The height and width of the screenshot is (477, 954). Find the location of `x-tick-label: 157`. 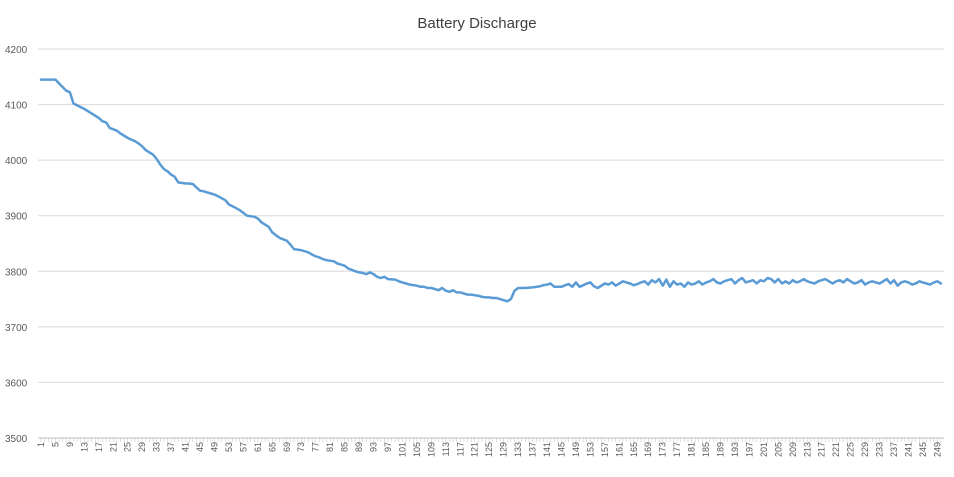

x-tick-label: 157 is located at coordinates (605, 449).